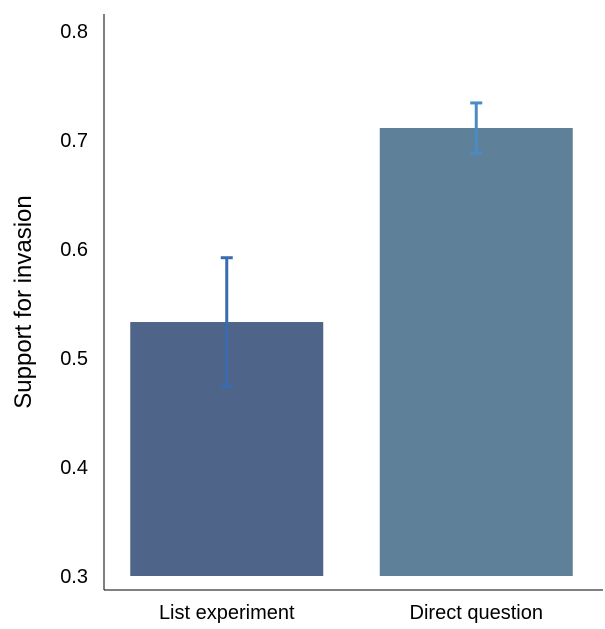 Image resolution: width=605 pixels, height=629 pixels. I want to click on y-tick-label: 0.8, so click(74, 32).